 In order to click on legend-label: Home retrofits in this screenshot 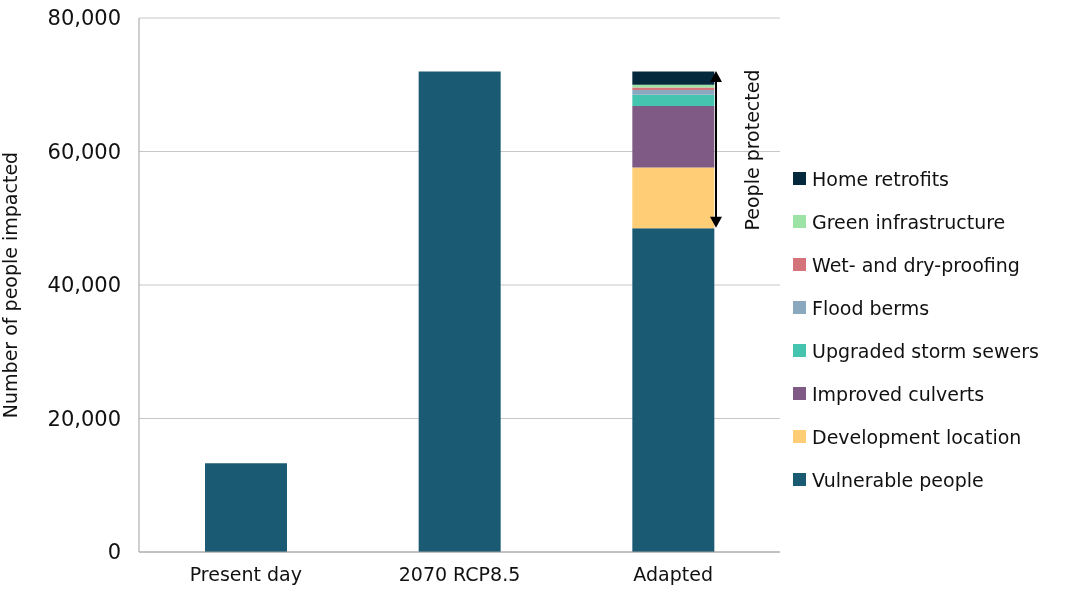, I will do `click(881, 178)`.